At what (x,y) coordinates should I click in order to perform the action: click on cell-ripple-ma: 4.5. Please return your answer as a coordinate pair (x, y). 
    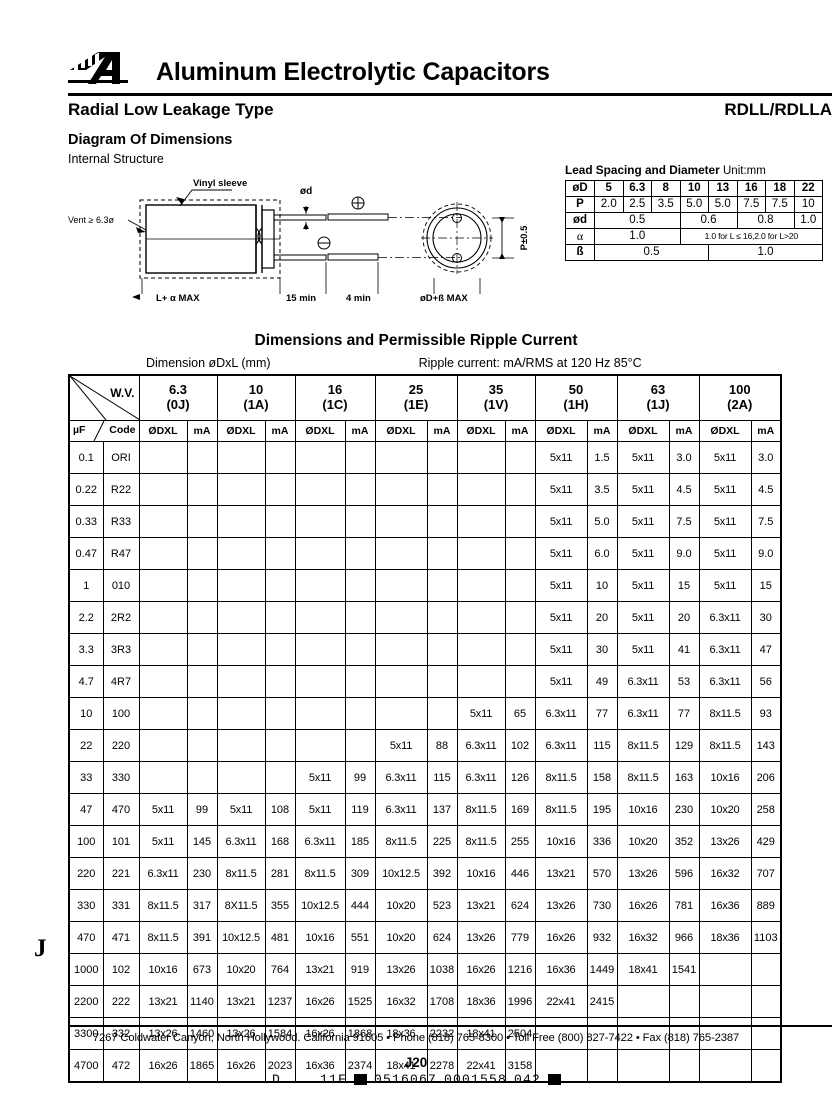
    Looking at the image, I should click on (684, 489).